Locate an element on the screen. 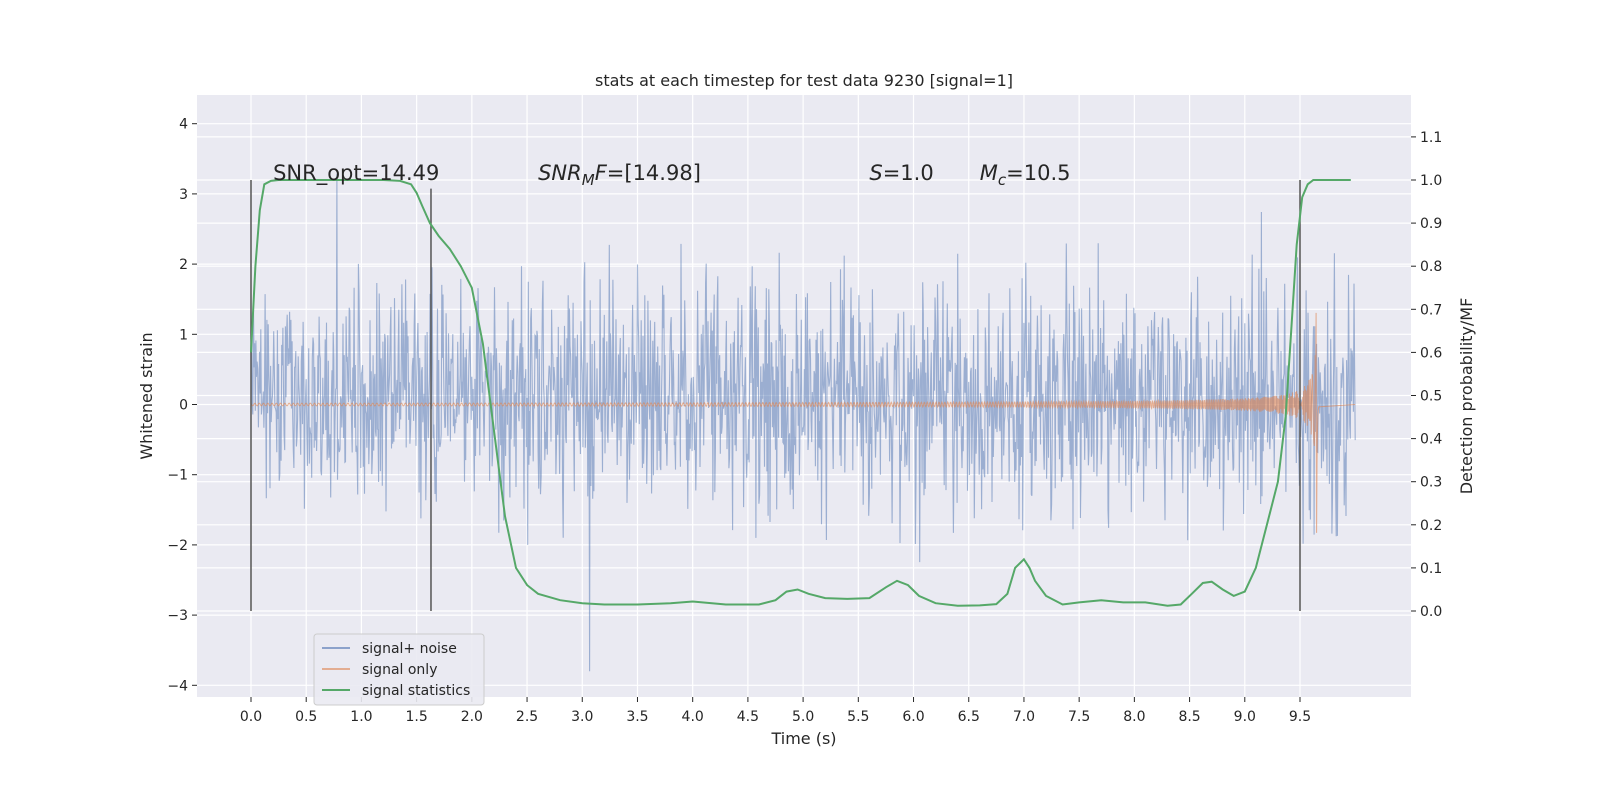 The width and height of the screenshot is (1600, 800). y-tick-label: 4 is located at coordinates (183, 125).